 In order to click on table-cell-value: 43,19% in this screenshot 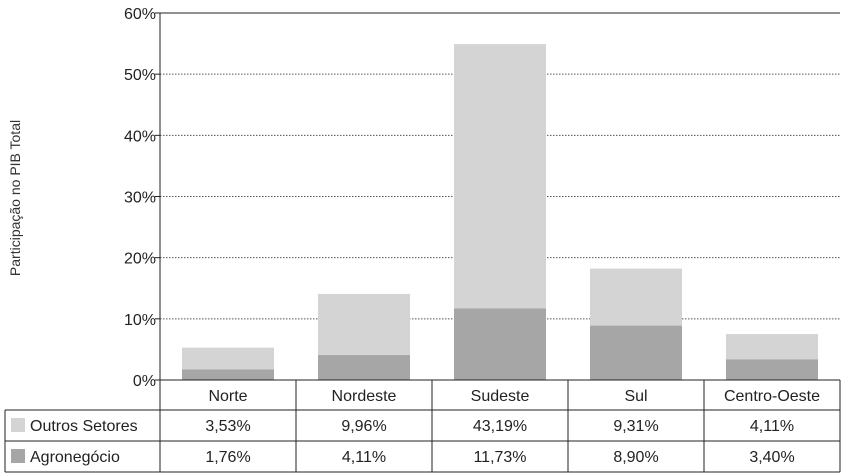, I will do `click(500, 426)`.